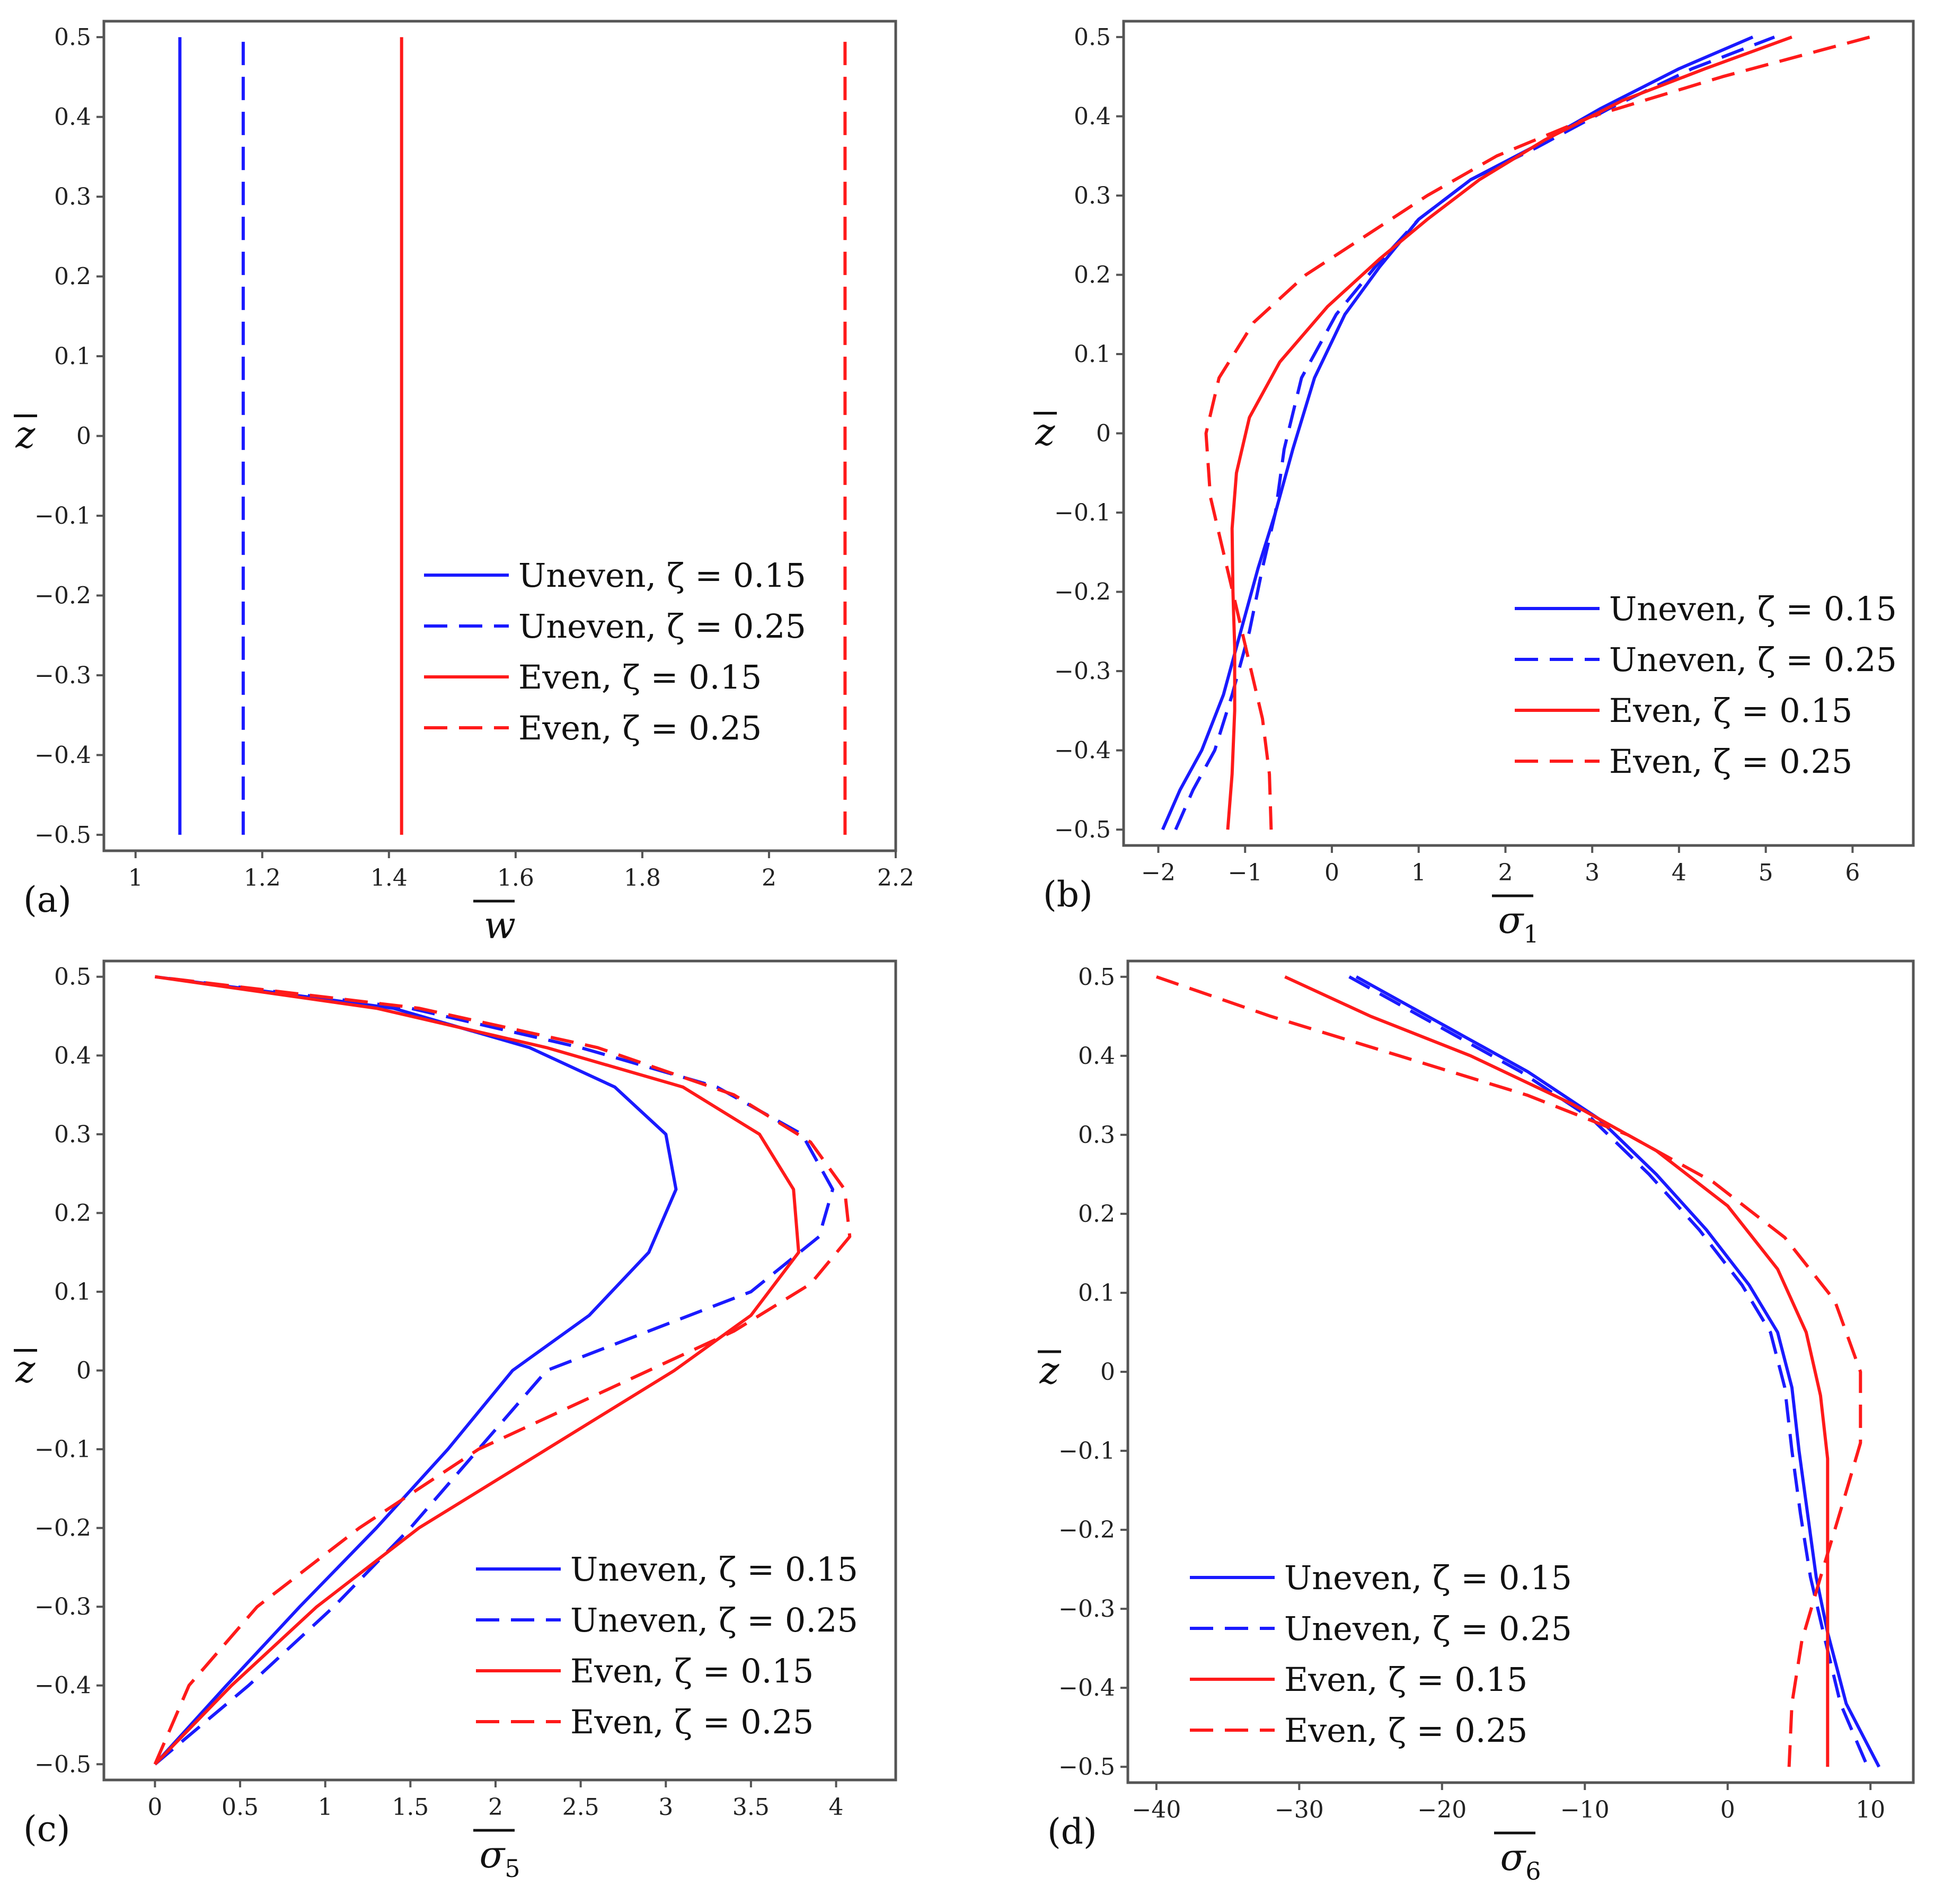 This screenshot has width=1952, height=1904. I want to click on x-tick-label: 0, so click(1331, 872).